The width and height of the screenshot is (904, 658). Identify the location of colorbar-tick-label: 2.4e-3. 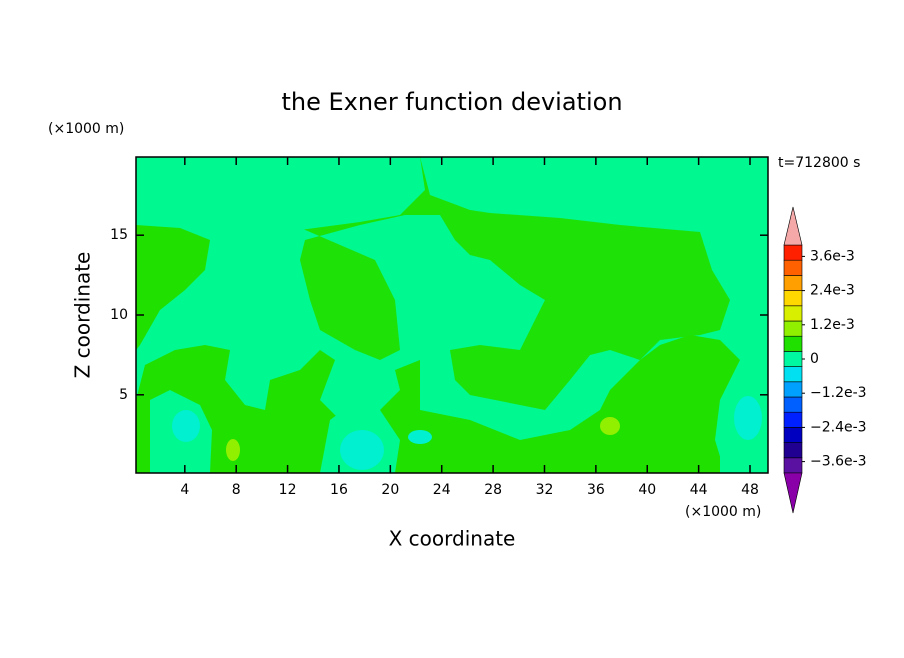
(832, 291).